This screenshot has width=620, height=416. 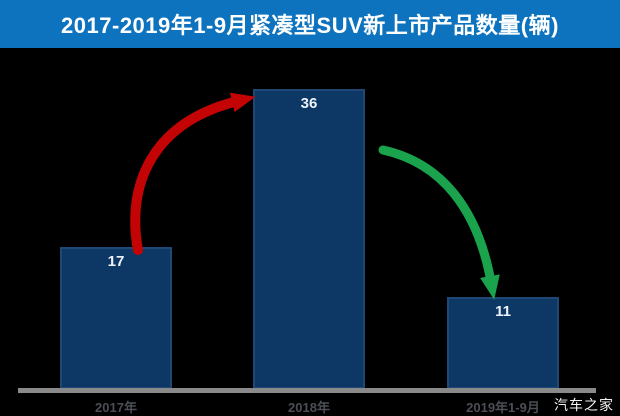 What do you see at coordinates (193, 173) in the screenshot?
I see `increase-arrow` at bounding box center [193, 173].